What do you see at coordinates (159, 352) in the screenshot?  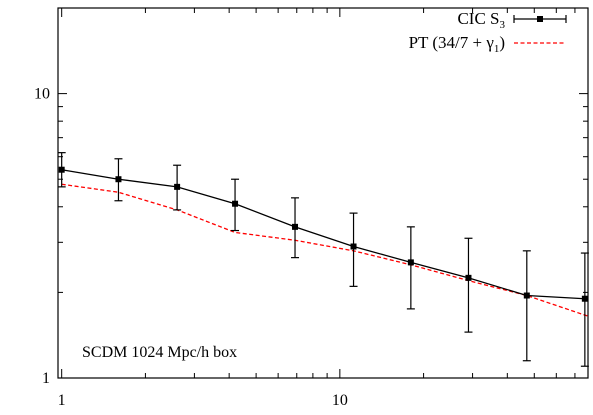 I see `annotation-text: SCDM 1024 Mpc/h box` at bounding box center [159, 352].